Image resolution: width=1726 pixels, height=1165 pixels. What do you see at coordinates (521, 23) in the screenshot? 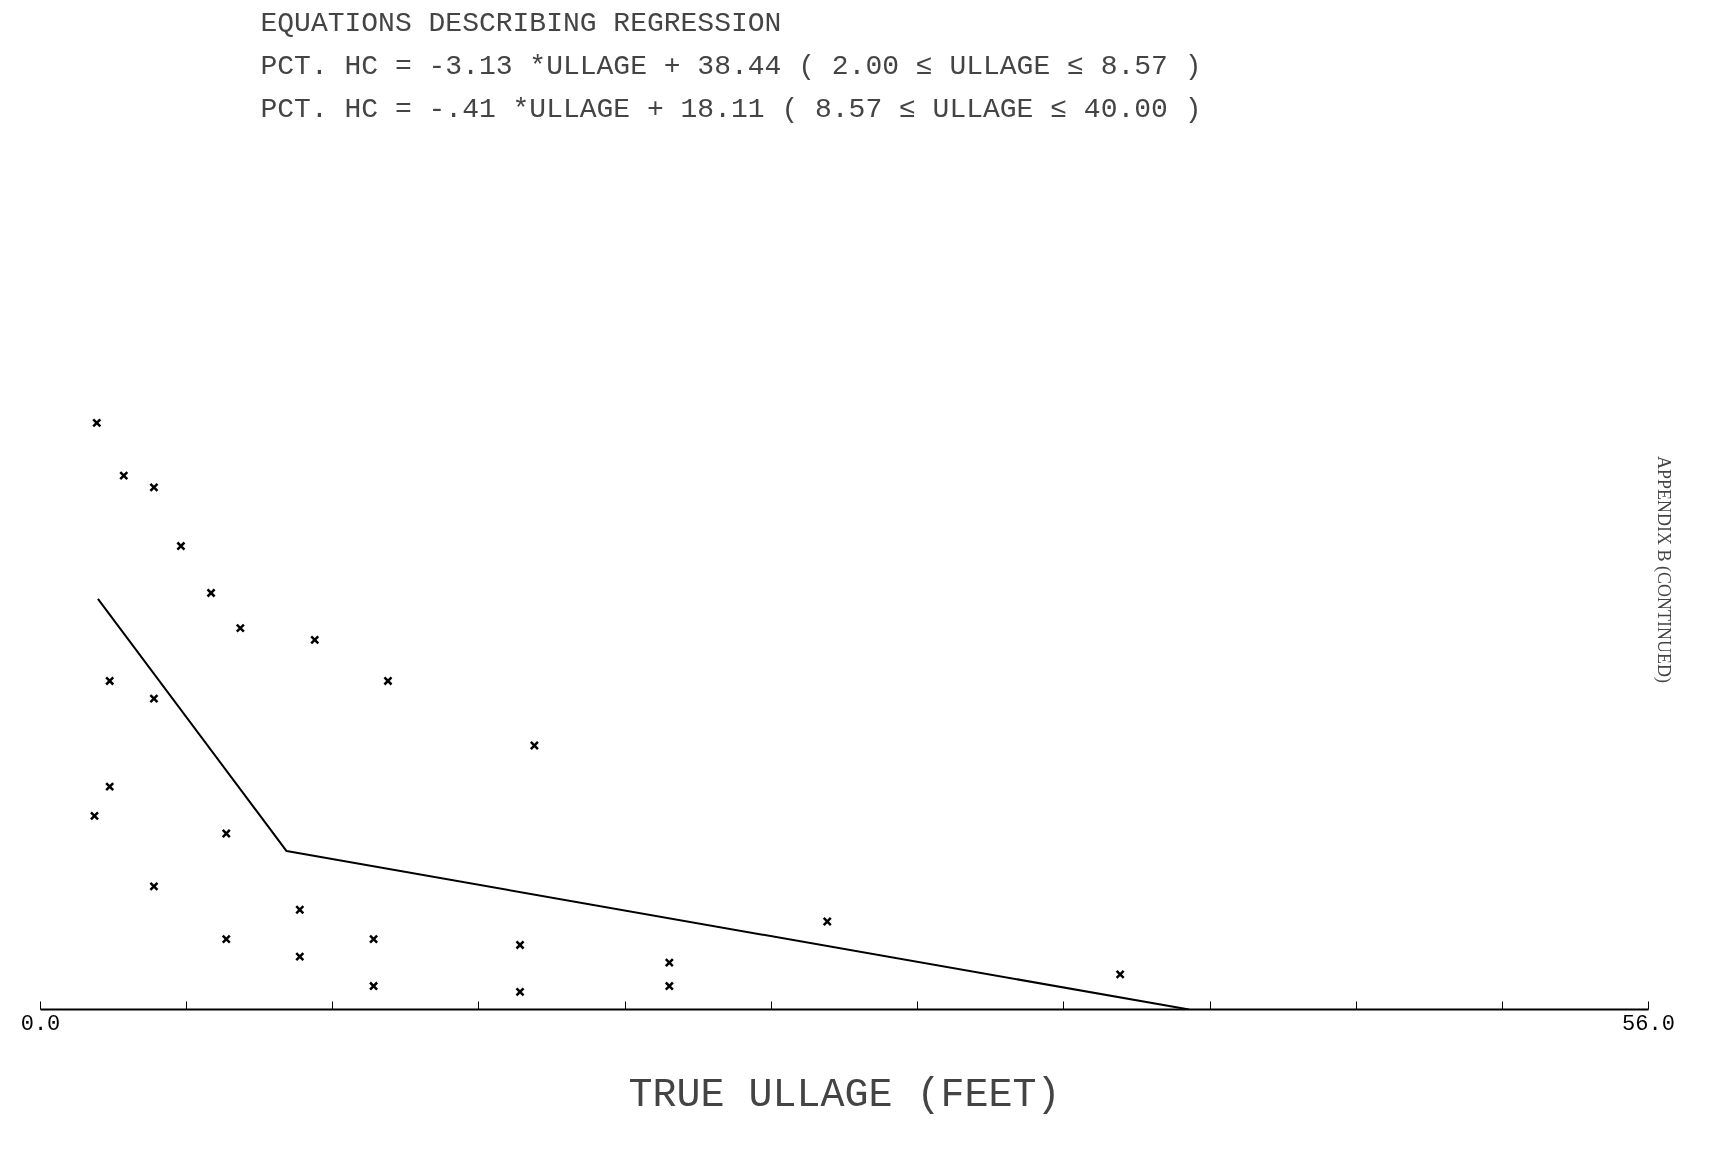
I see `chart-title: EQUATIONS DESCRIBING REGRESSION` at bounding box center [521, 23].